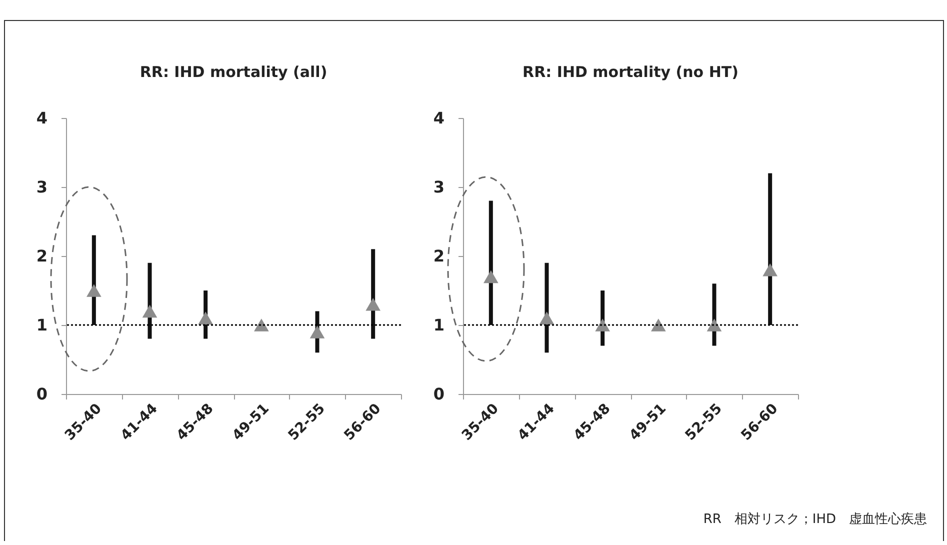 The height and width of the screenshot is (545, 947). I want to click on text: RR 相対リスク；IHD 虚血性心疾患, so click(815, 519).